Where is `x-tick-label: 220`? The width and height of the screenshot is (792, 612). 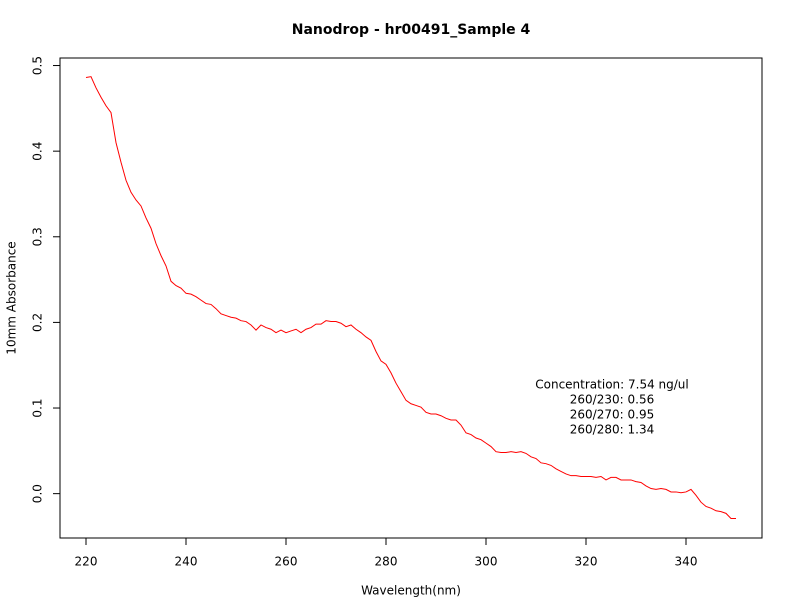 x-tick-label: 220 is located at coordinates (86, 562).